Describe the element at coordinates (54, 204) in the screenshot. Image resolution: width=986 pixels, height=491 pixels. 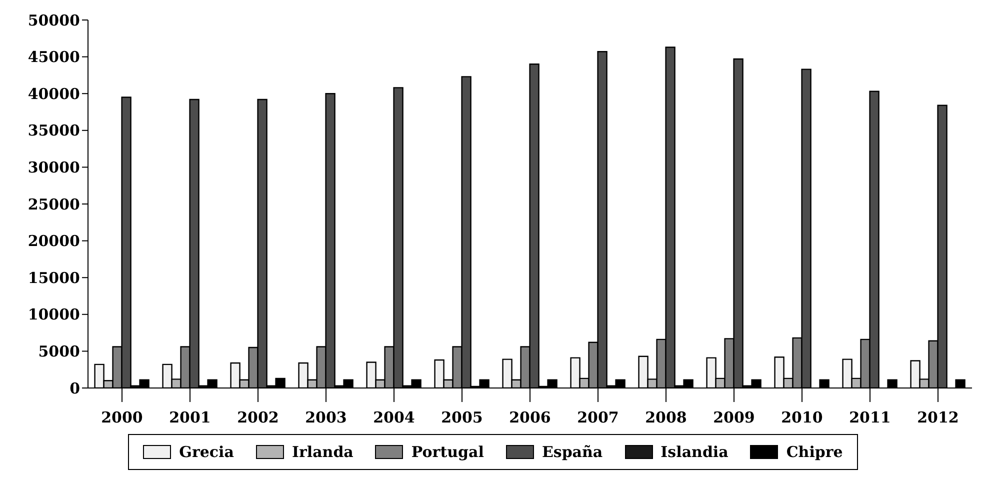
I see `y-tick-label: 25000` at that location.